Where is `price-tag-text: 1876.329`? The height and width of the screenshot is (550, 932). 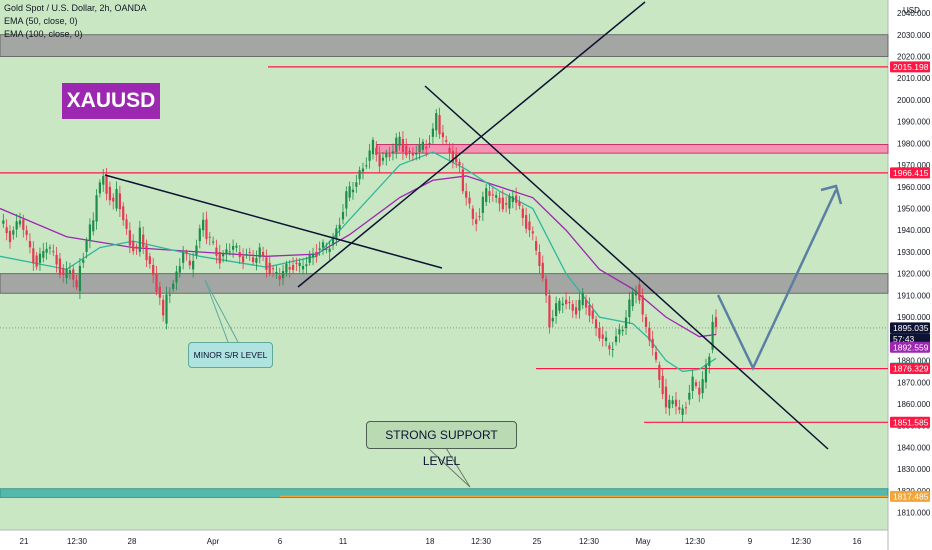 price-tag-text: 1876.329 is located at coordinates (911, 369).